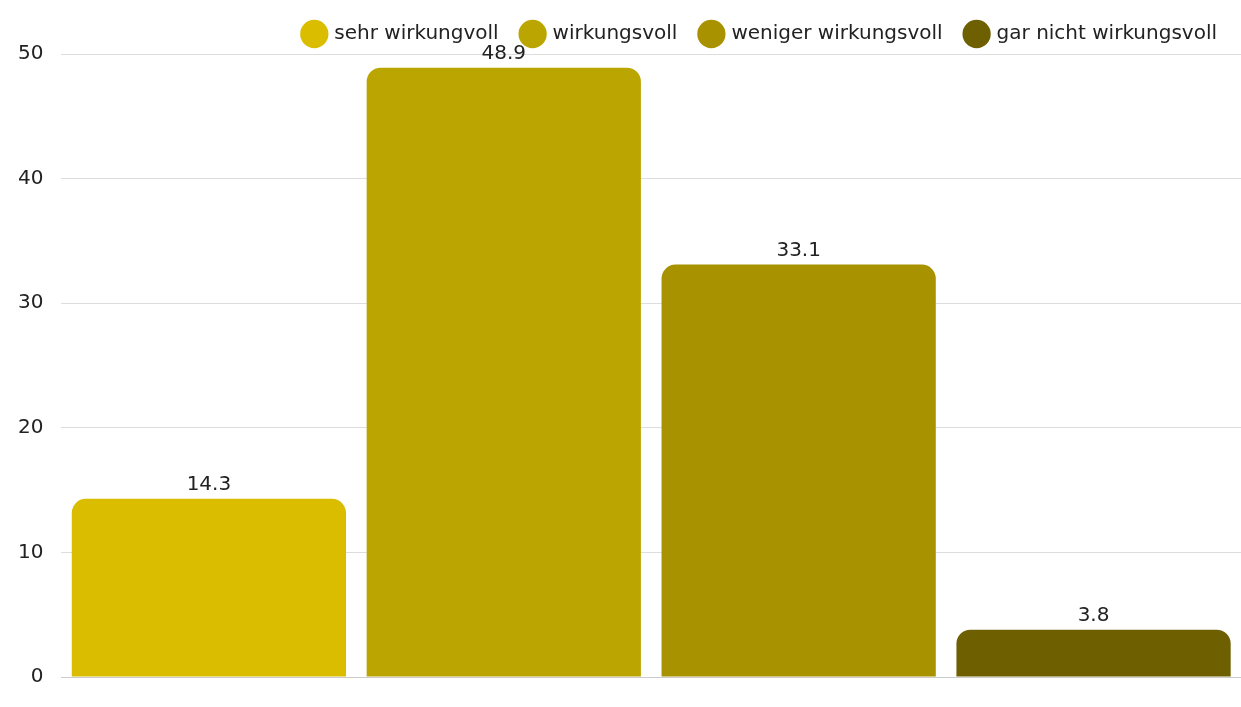  Describe the element at coordinates (615, 32) in the screenshot. I see `legend-label: wirkungsvoll` at that location.